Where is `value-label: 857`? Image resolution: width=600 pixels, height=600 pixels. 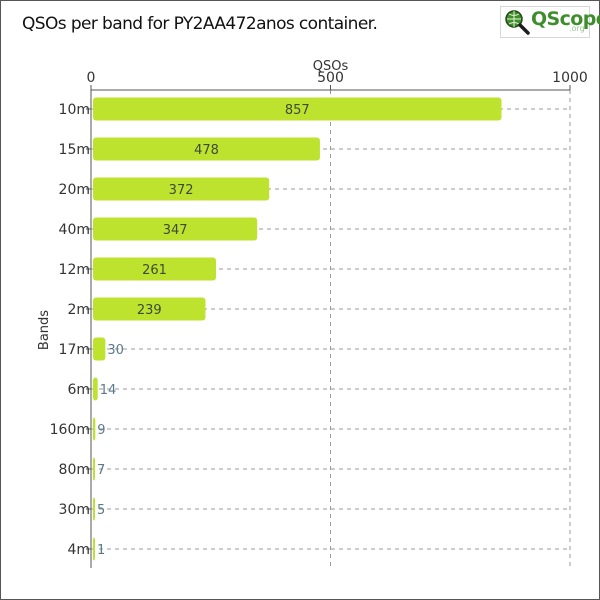 value-label: 857 is located at coordinates (297, 110).